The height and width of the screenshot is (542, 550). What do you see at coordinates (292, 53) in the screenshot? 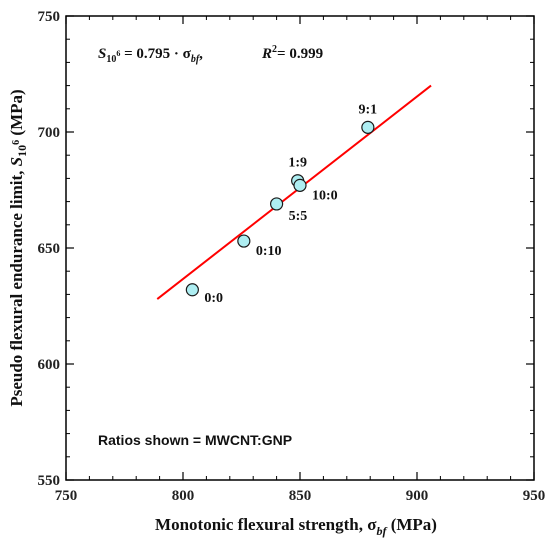
I see `r-squared-annotation: R2= 0.999` at bounding box center [292, 53].